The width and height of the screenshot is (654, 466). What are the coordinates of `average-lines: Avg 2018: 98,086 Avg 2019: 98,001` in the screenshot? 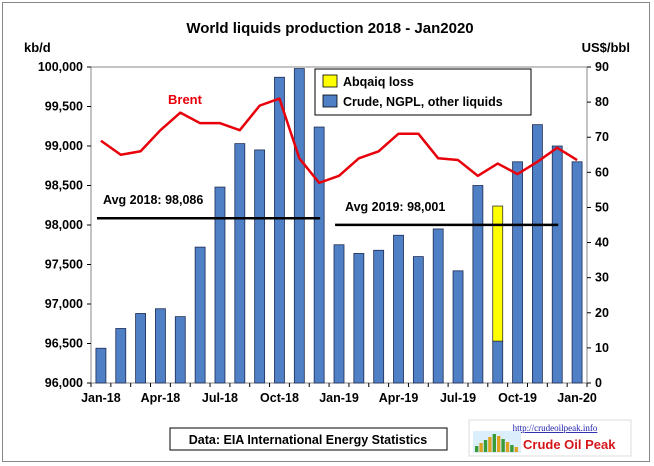 It's located at (328, 210).